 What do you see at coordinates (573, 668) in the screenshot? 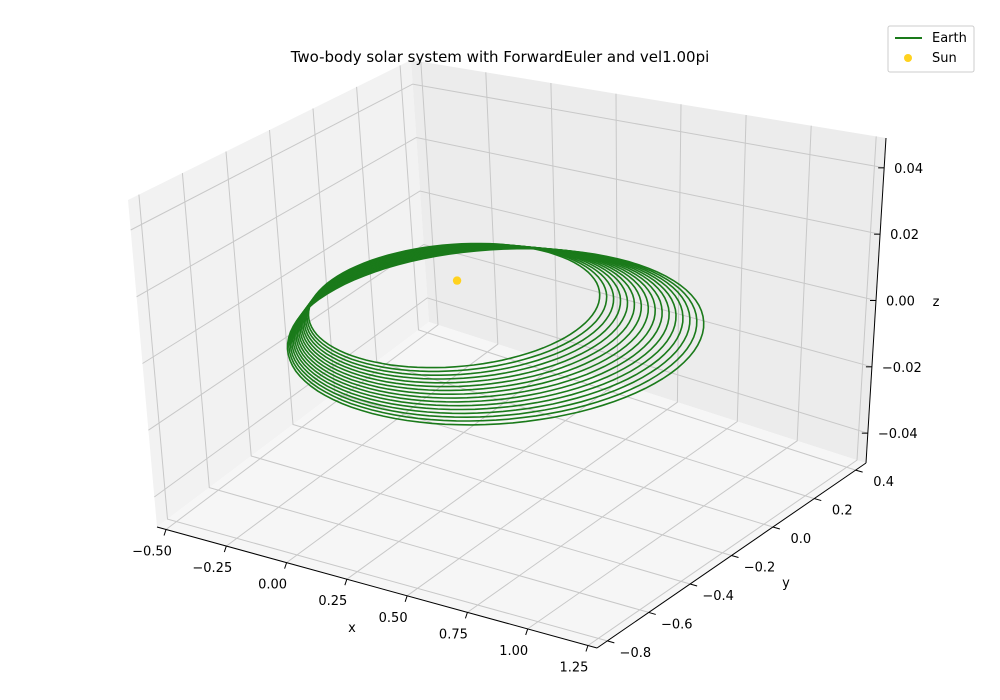
I see `x-tick-label: 1.25` at bounding box center [573, 668].